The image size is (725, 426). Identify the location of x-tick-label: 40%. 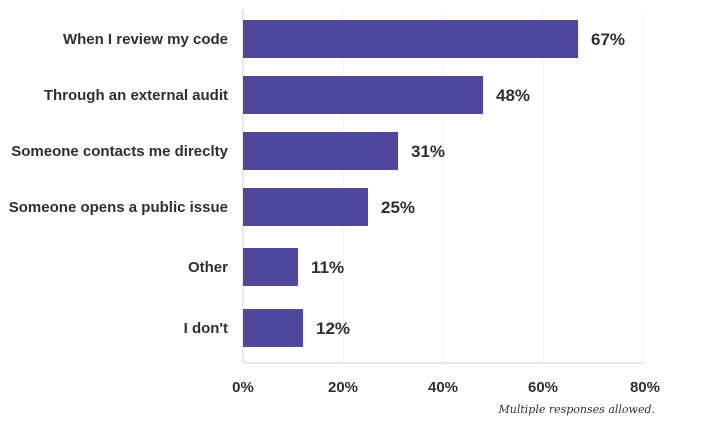
(443, 387).